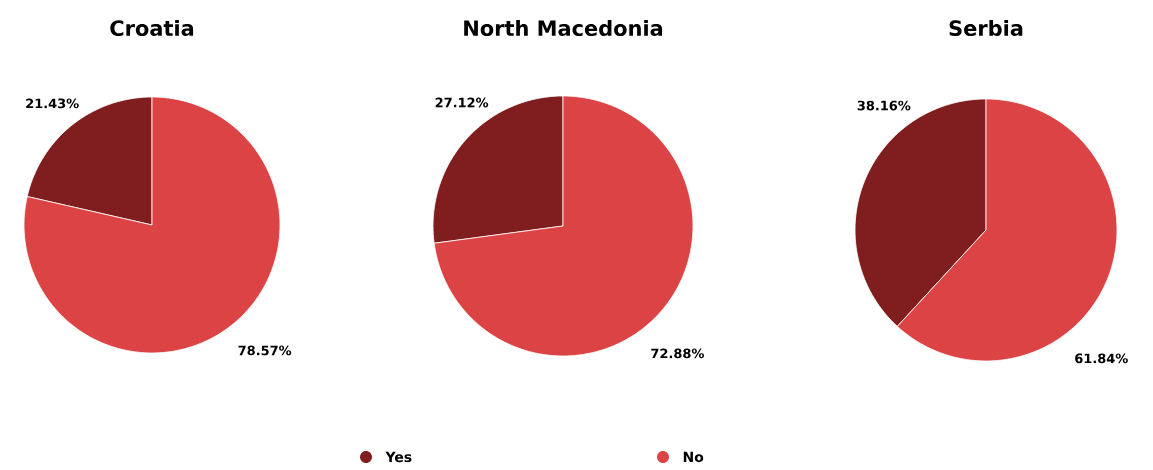 Image resolution: width=1153 pixels, height=470 pixels. I want to click on data-label: 38.16%, so click(884, 105).